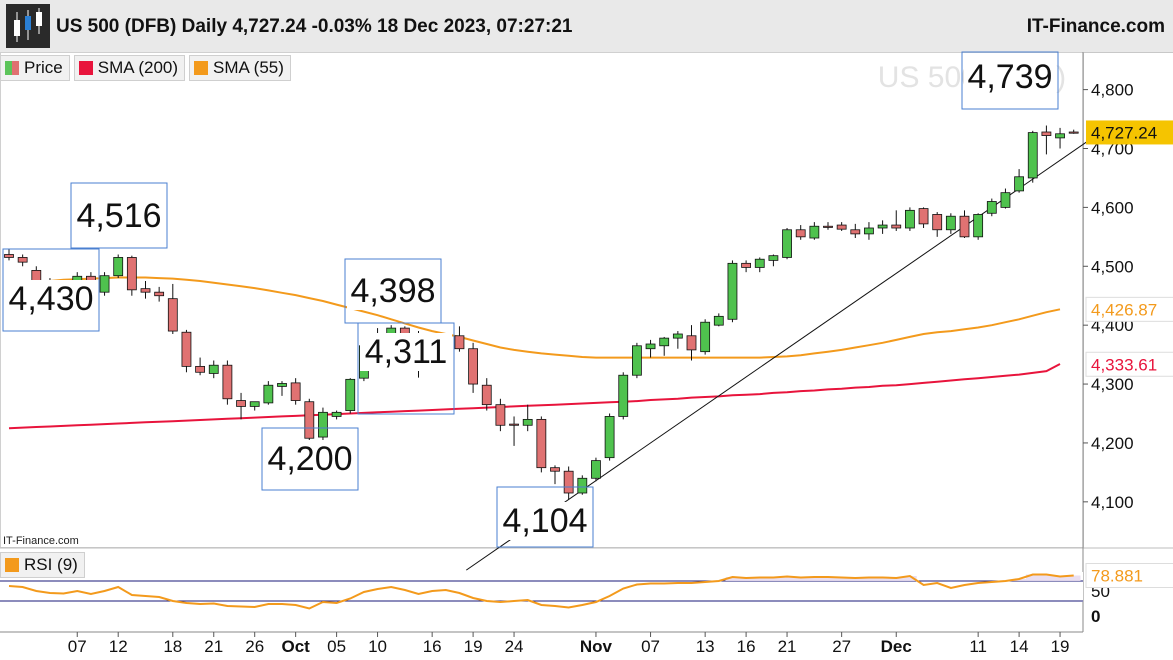 Image resolution: width=1173 pixels, height=660 pixels. I want to click on x-tick-label: 18, so click(172, 646).